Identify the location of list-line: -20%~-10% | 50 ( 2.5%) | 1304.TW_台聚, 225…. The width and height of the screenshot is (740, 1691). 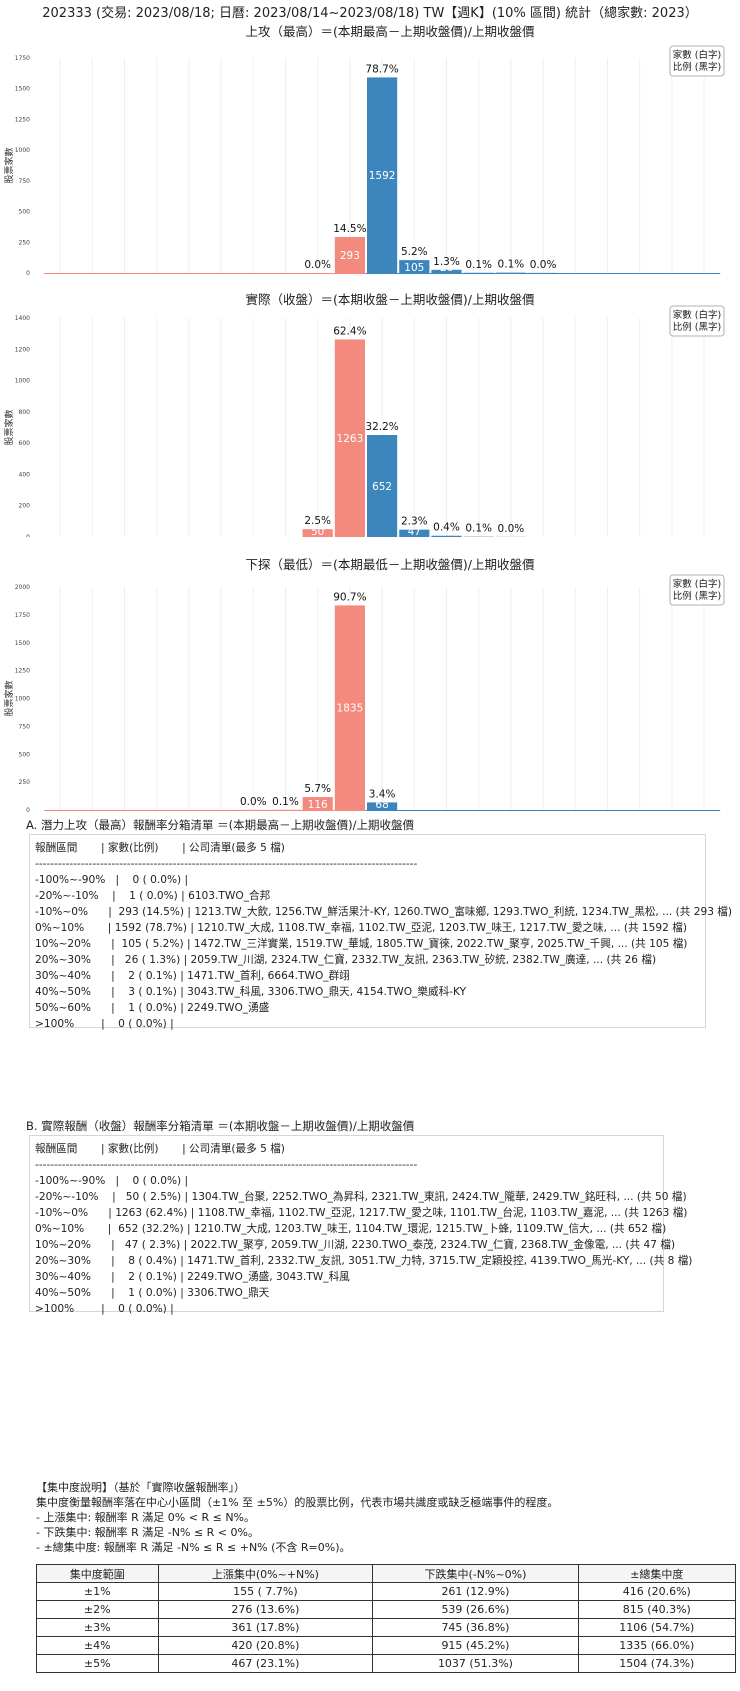
(361, 1197).